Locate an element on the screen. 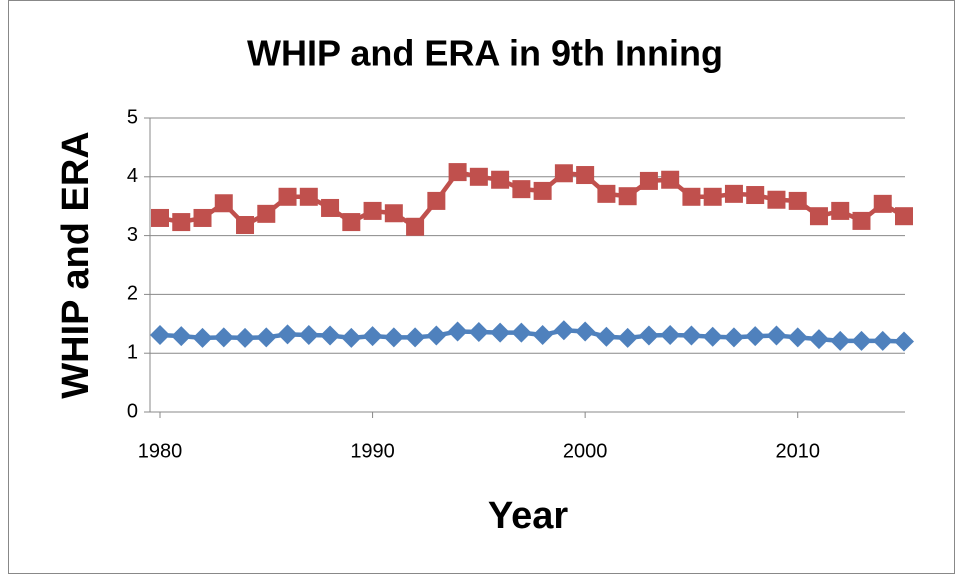 The width and height of the screenshot is (956, 575). x-tick-label: 2010 is located at coordinates (797, 451).